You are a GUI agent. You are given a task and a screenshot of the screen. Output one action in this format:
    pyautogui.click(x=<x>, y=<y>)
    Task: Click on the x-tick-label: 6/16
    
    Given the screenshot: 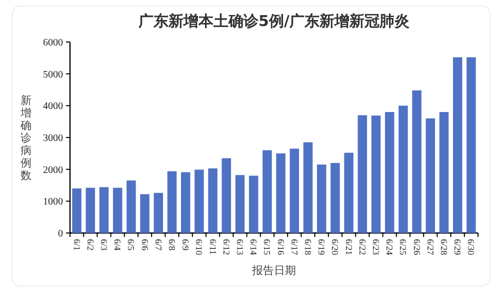 What is the action you would take?
    pyautogui.click(x=281, y=247)
    